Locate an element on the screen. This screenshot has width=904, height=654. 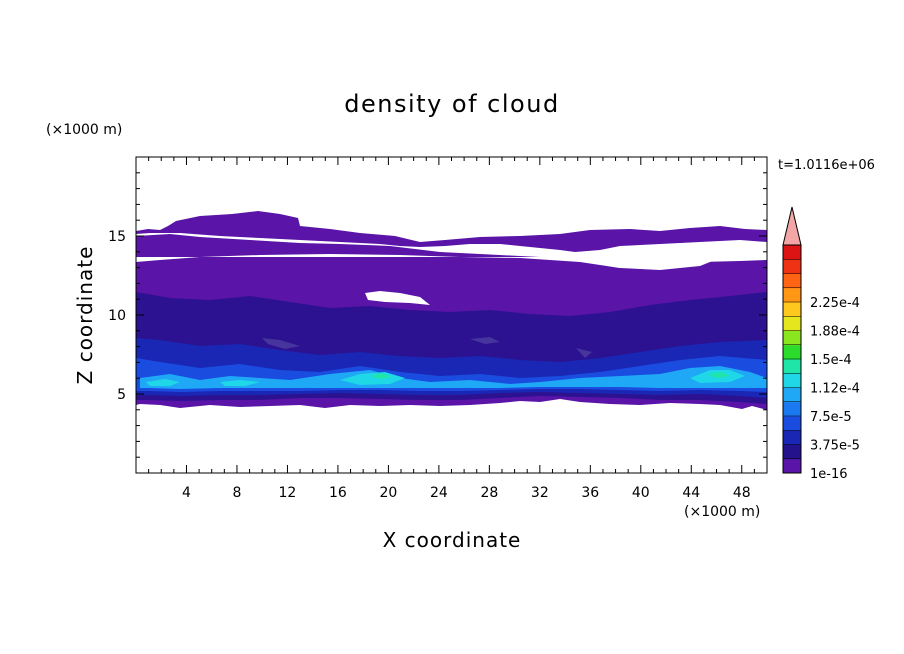
x-tick-label: 20 is located at coordinates (388, 493).